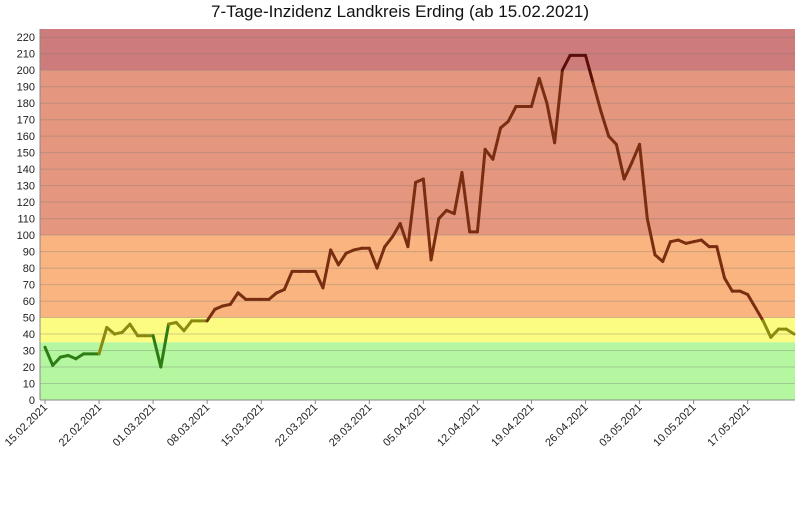  I want to click on y-tick-label: 130, so click(26, 187).